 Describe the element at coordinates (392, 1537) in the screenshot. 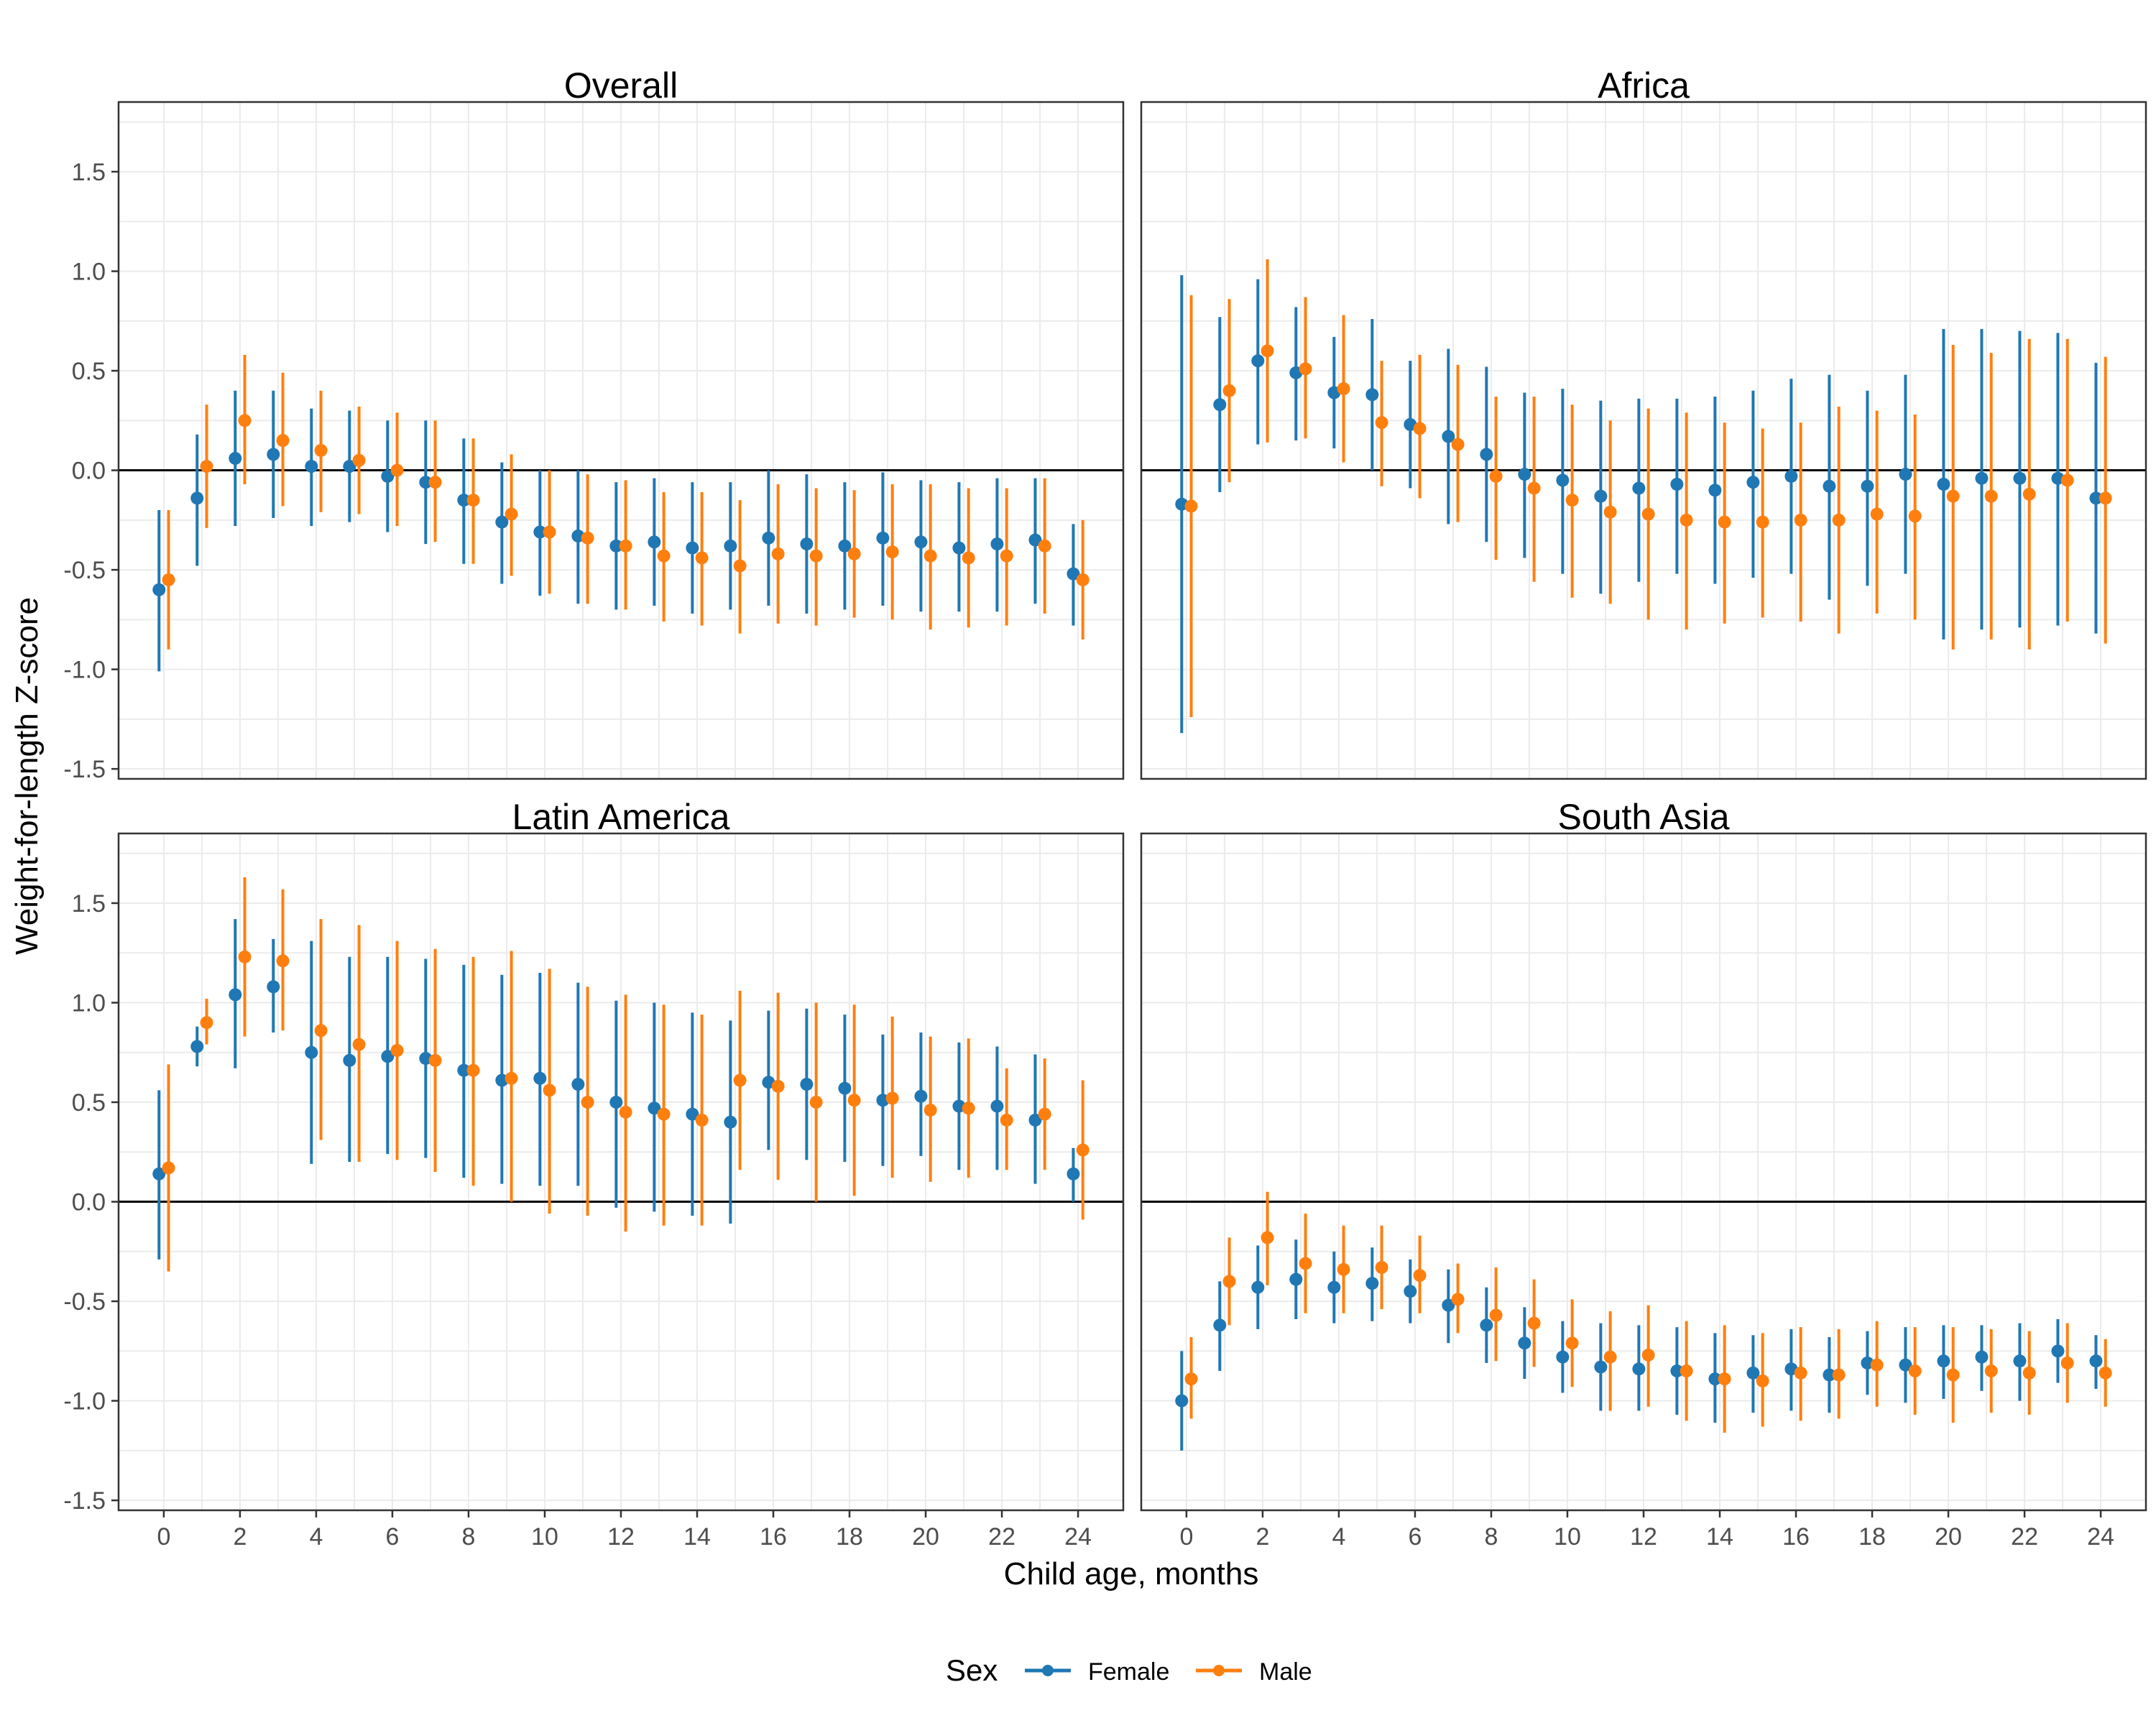

I see `x-tick-label: 6` at that location.